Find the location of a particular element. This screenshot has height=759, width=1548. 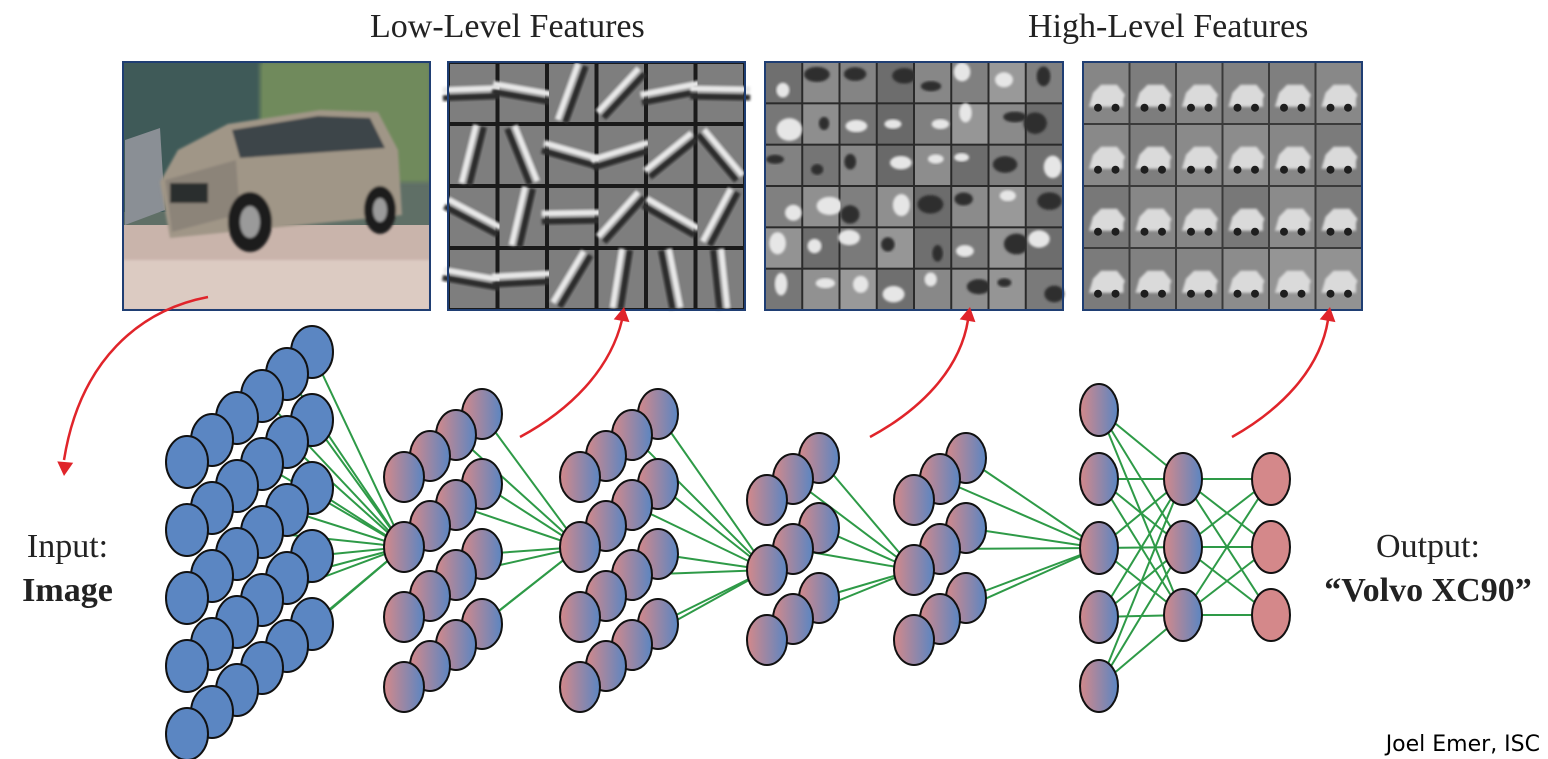

mid-features-border is located at coordinates (914, 186).